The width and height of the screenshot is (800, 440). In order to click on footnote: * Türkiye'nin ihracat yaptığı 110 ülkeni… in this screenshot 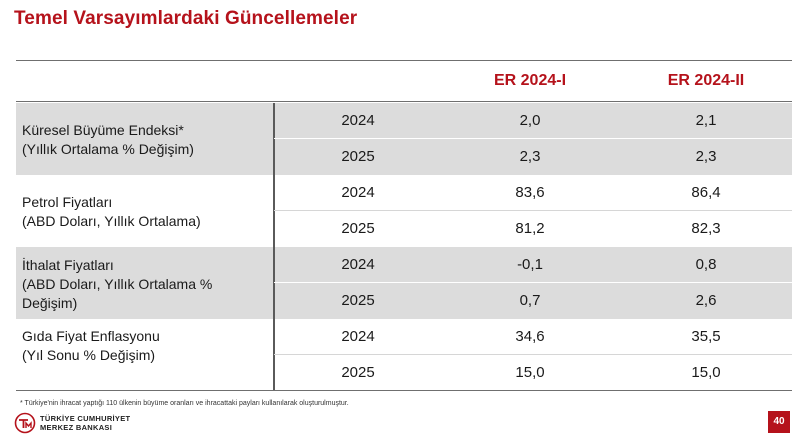, I will do `click(184, 403)`.